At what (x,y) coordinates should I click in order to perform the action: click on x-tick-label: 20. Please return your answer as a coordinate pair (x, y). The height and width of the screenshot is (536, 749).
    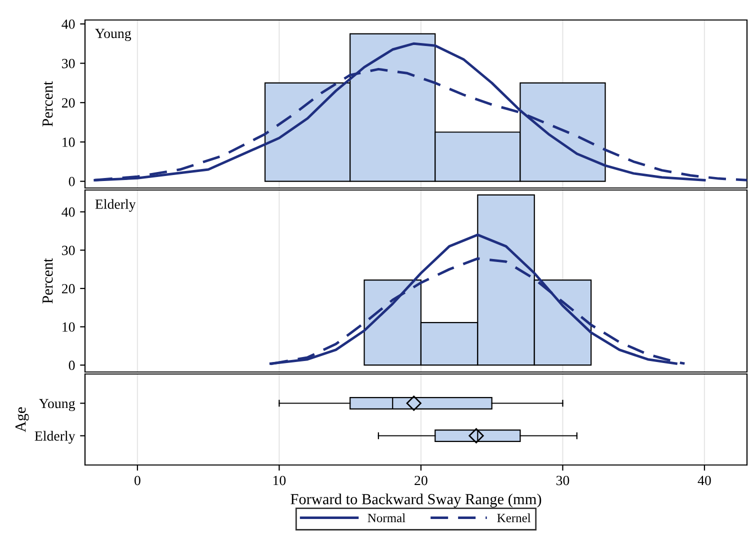
    Looking at the image, I should click on (421, 481).